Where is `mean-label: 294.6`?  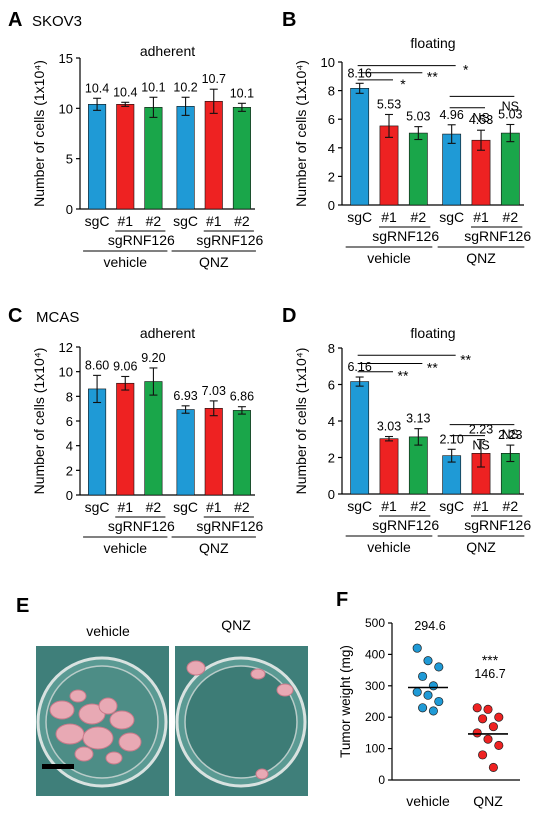 mean-label: 294.6 is located at coordinates (429, 626).